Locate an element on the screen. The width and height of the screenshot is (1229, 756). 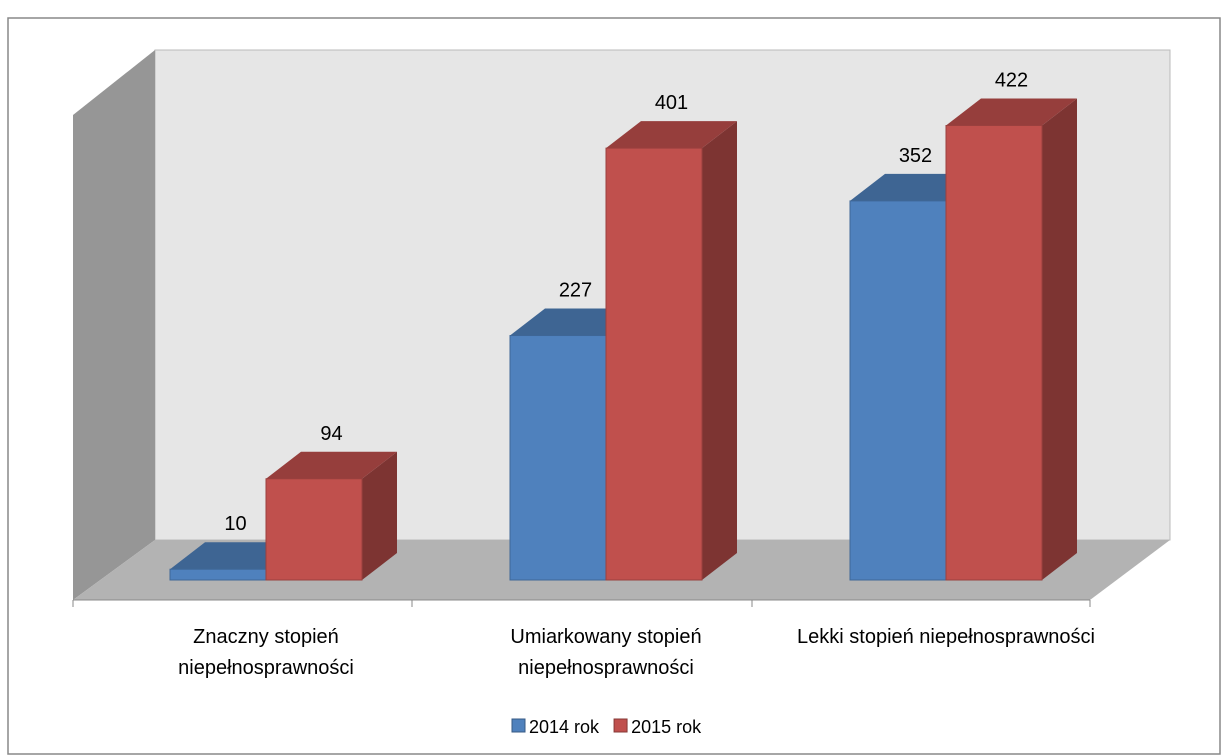
data-label: 352 is located at coordinates (915, 156).